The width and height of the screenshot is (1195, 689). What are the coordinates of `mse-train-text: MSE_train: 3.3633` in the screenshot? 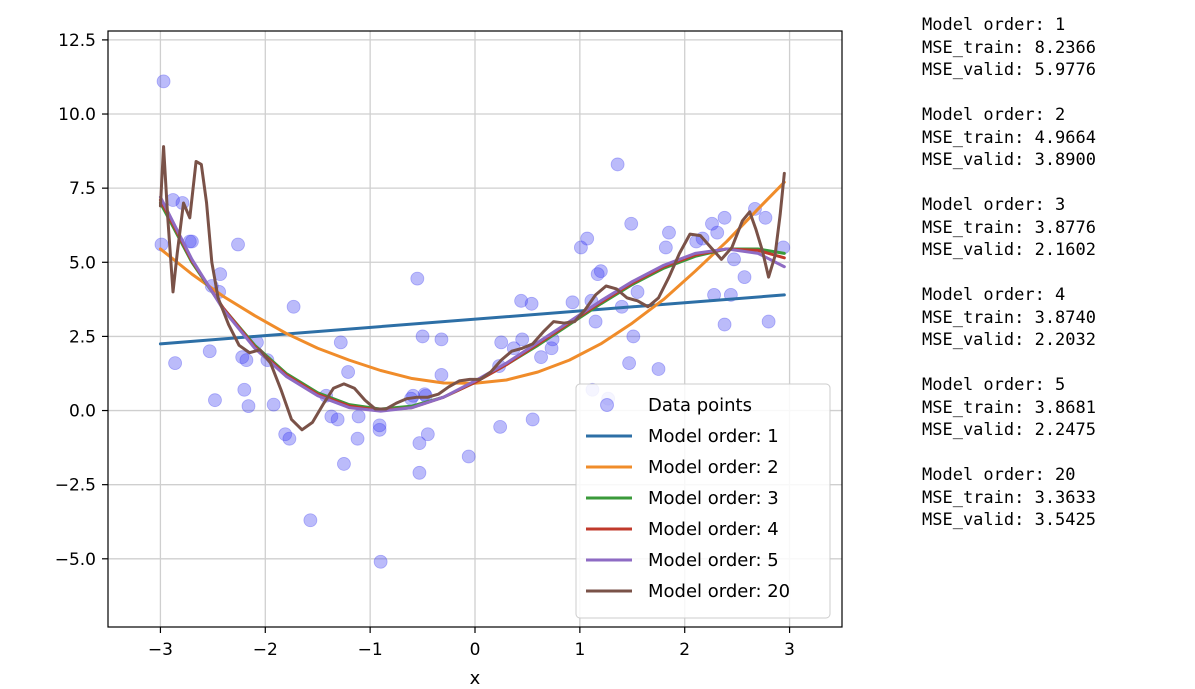 It's located at (1009, 497).